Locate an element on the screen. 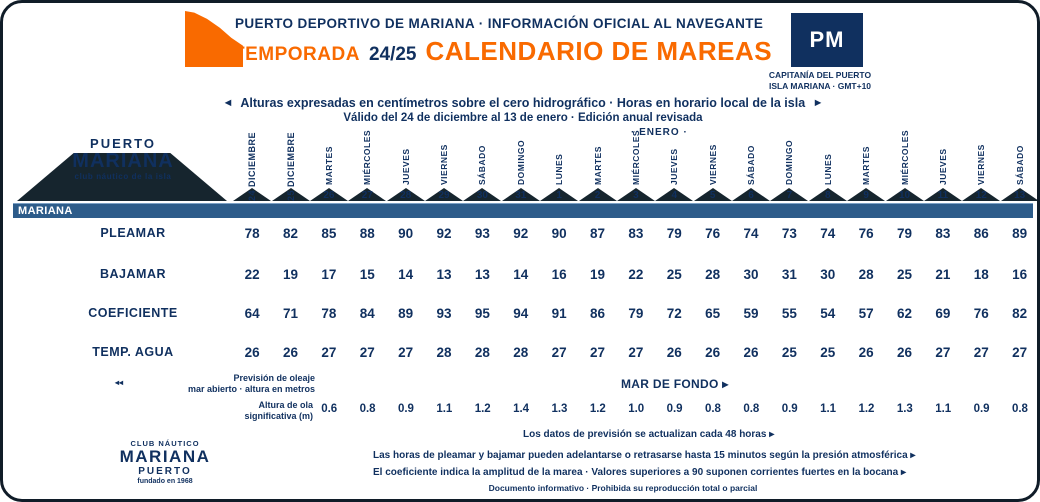 This screenshot has width=1040, height=502. swell-center-label: MAR DE FONDO ▸ is located at coordinates (675, 384).